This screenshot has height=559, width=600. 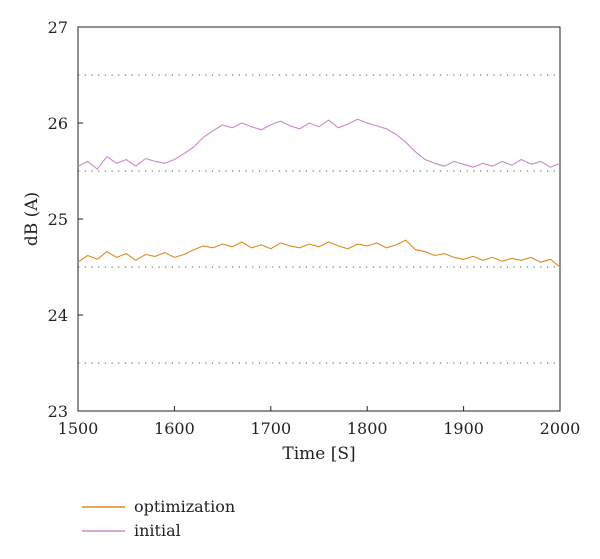 I want to click on x-axis-title: Time [S], so click(x=318, y=454).